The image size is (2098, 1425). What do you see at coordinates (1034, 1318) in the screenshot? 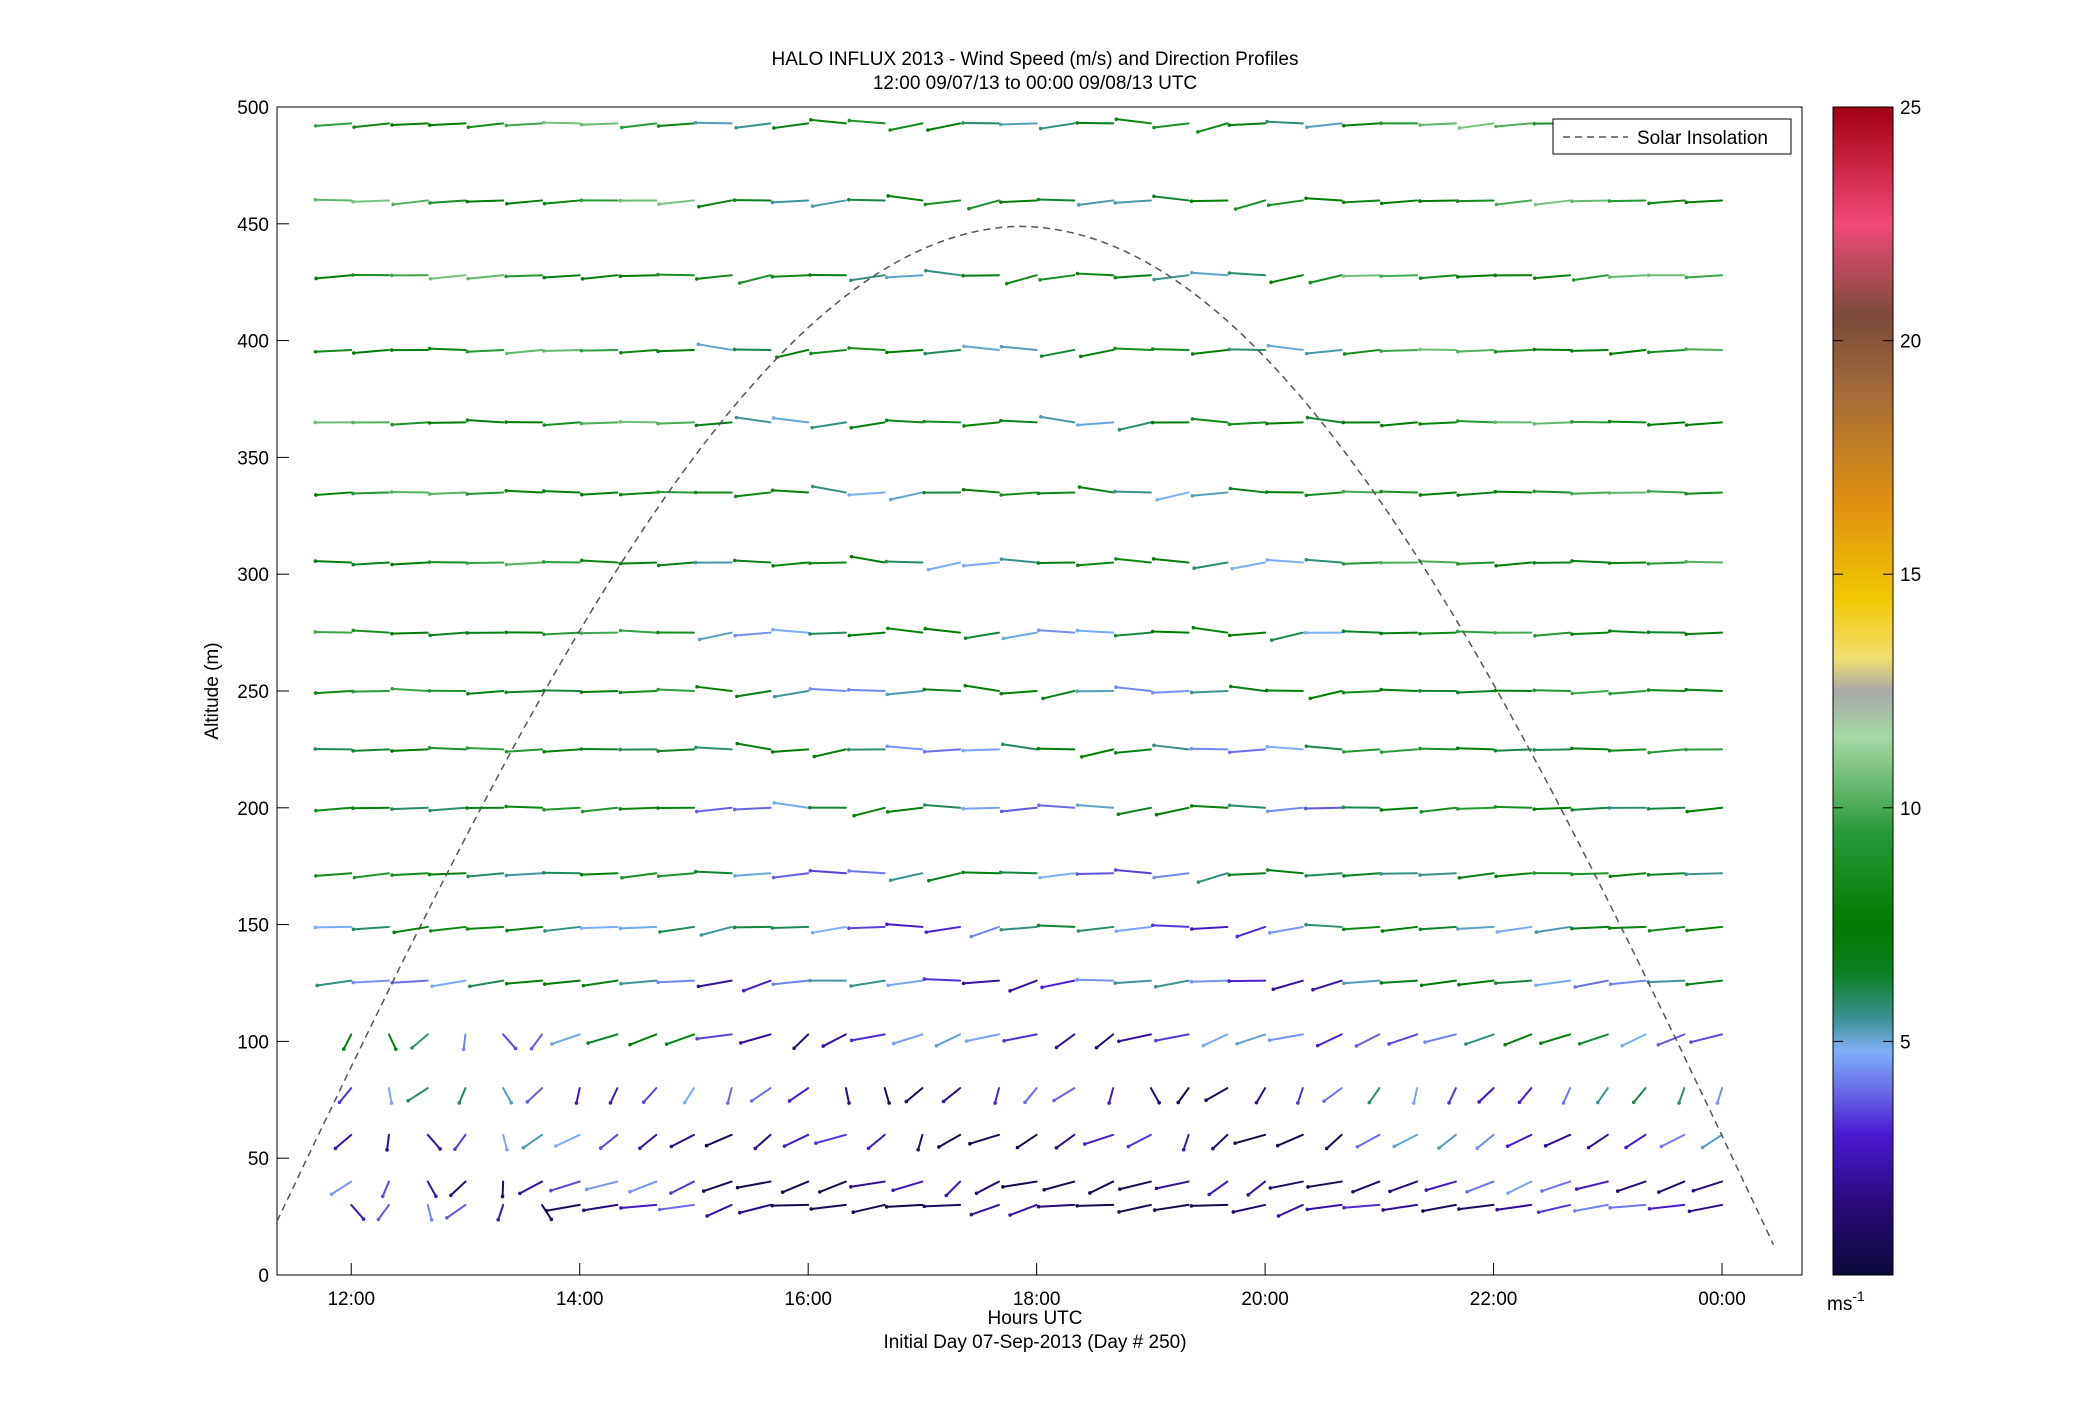
I see `x-axis-label: Hours UTC` at bounding box center [1034, 1318].